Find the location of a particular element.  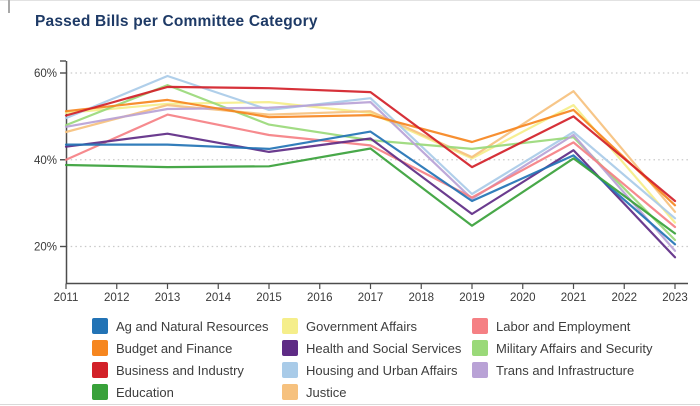

legend-item-ag-and-natural-resources: Ag and Natural Resources is located at coordinates (180, 326).